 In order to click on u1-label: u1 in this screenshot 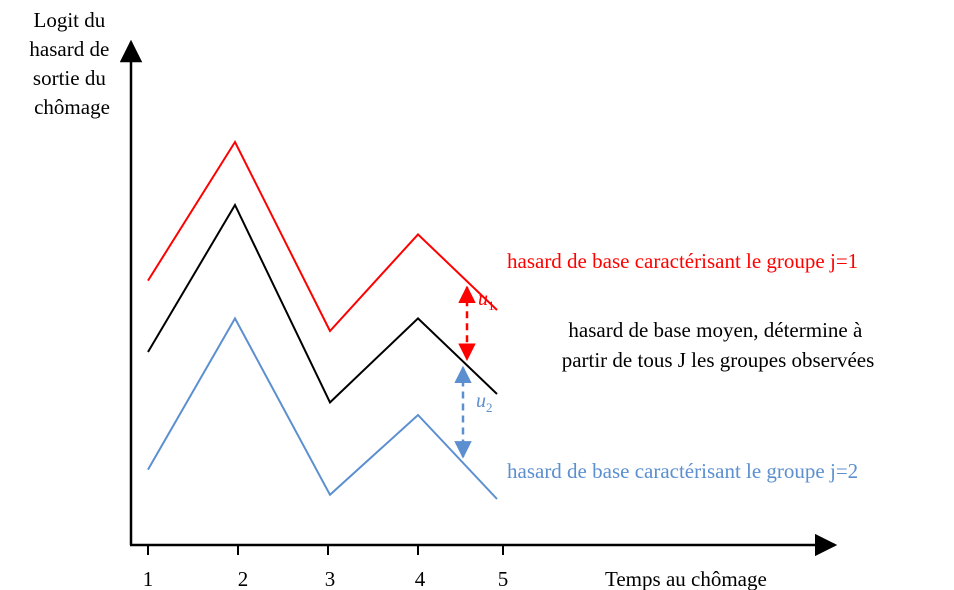, I will do `click(486, 300)`.